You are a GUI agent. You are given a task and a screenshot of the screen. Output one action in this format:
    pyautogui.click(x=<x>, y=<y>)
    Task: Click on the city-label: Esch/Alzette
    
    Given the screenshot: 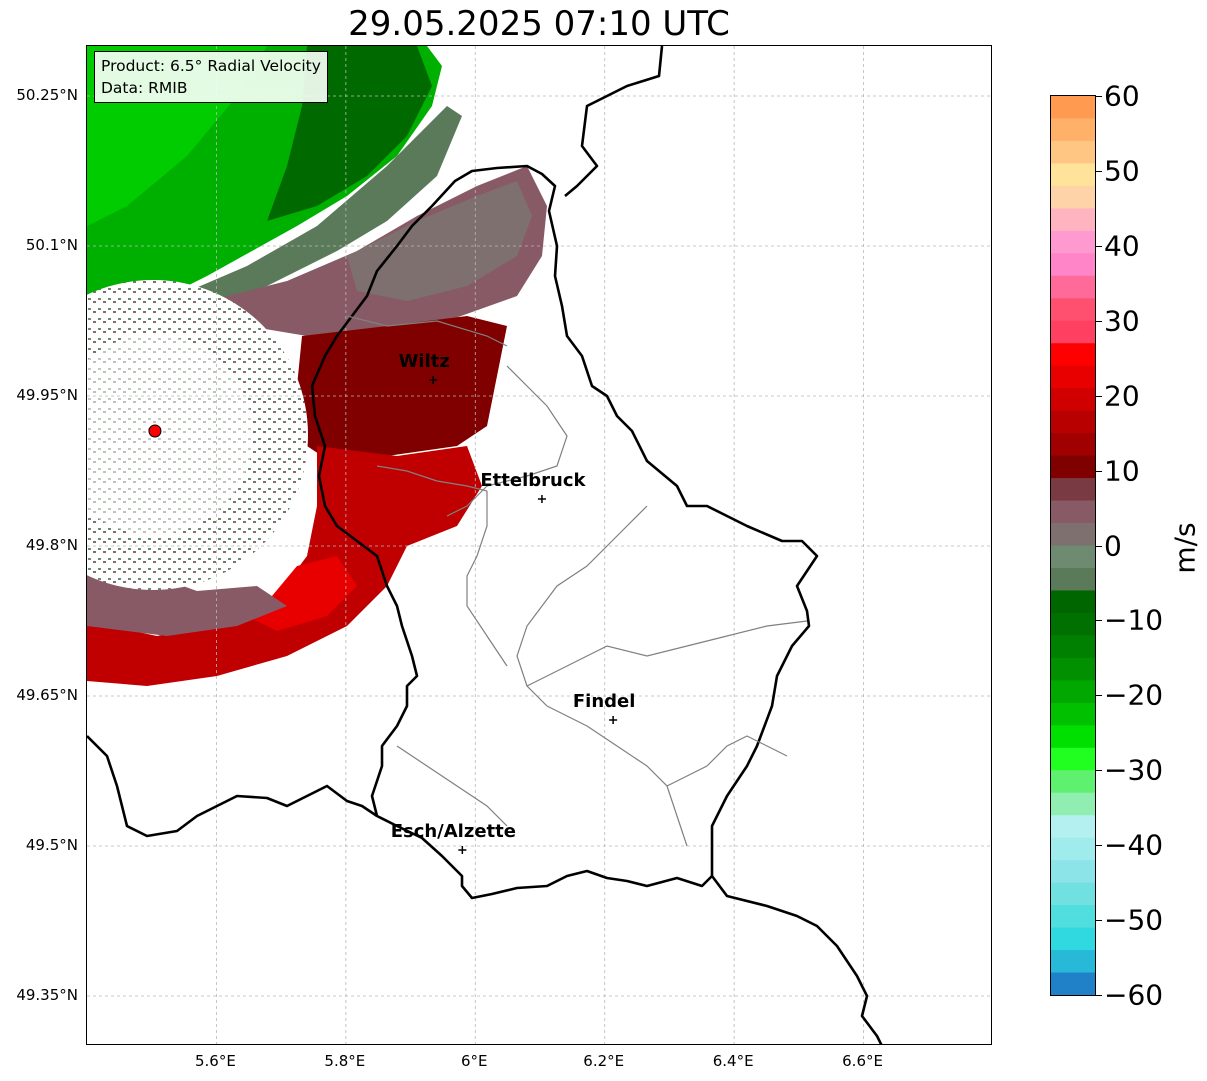 What is the action you would take?
    pyautogui.click(x=453, y=831)
    